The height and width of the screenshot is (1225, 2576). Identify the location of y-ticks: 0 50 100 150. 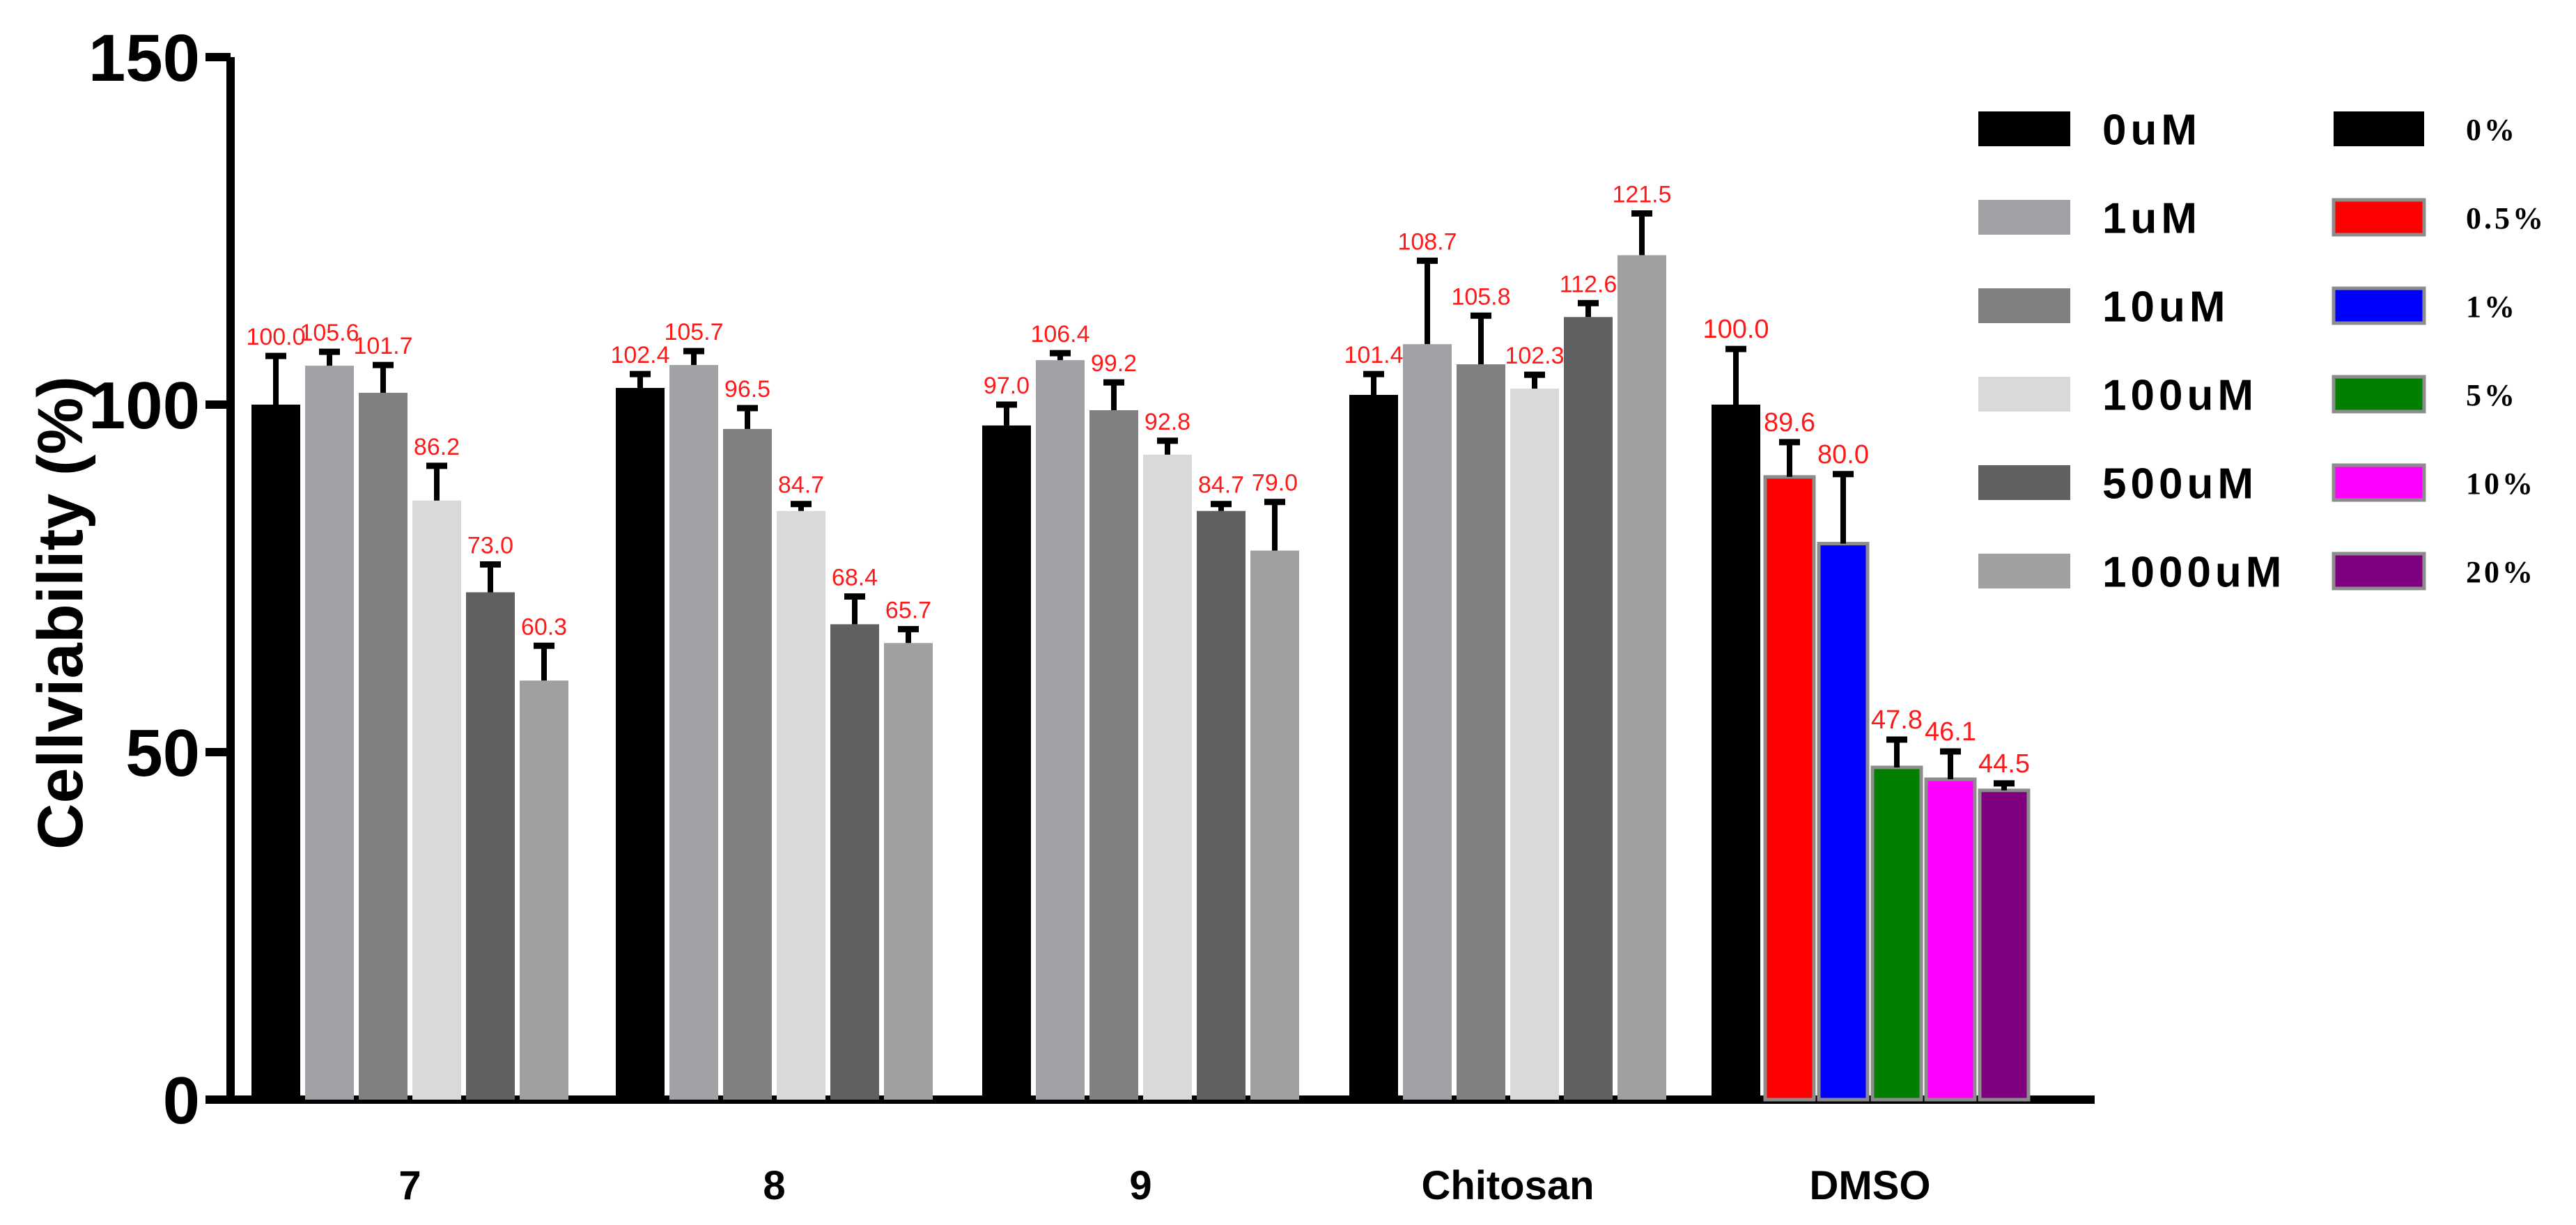
(159, 579).